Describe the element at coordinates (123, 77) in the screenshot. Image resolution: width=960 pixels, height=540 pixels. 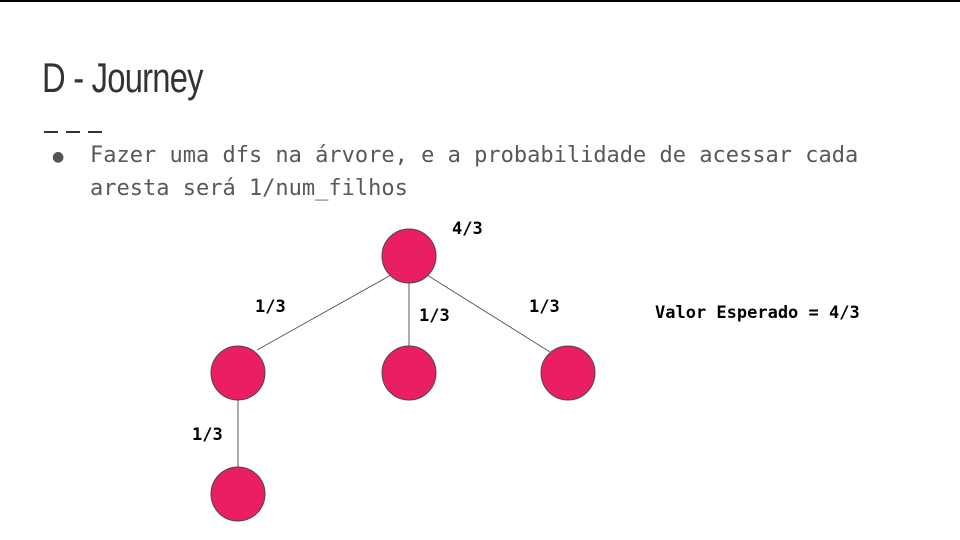
I see `slide-title: D - Journey` at that location.